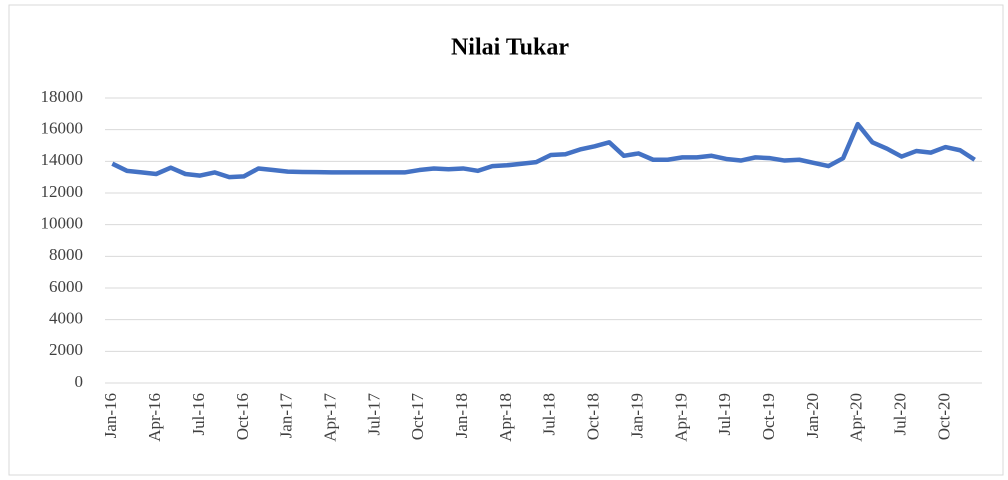 Image resolution: width=1008 pixels, height=480 pixels. Describe the element at coordinates (62, 223) in the screenshot. I see `y-tick-label: 10000` at that location.